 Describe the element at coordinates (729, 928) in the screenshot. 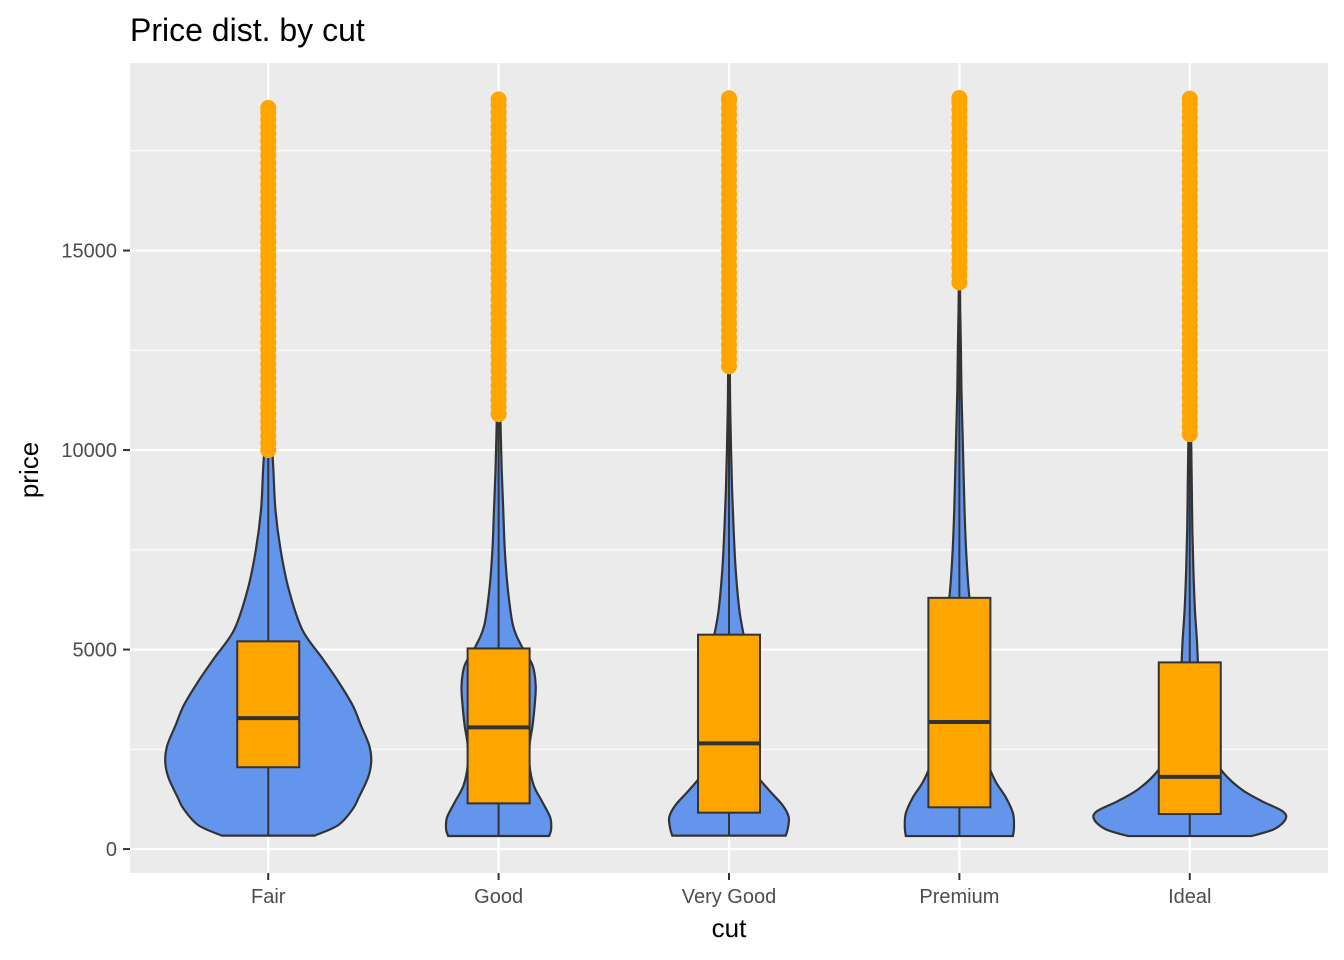

I see `x-axis-title: cut` at that location.